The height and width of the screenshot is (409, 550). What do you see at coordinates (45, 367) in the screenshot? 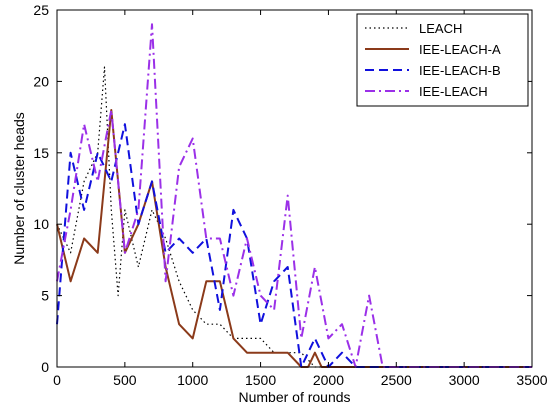
I see `y-tick-label: 0` at bounding box center [45, 367].